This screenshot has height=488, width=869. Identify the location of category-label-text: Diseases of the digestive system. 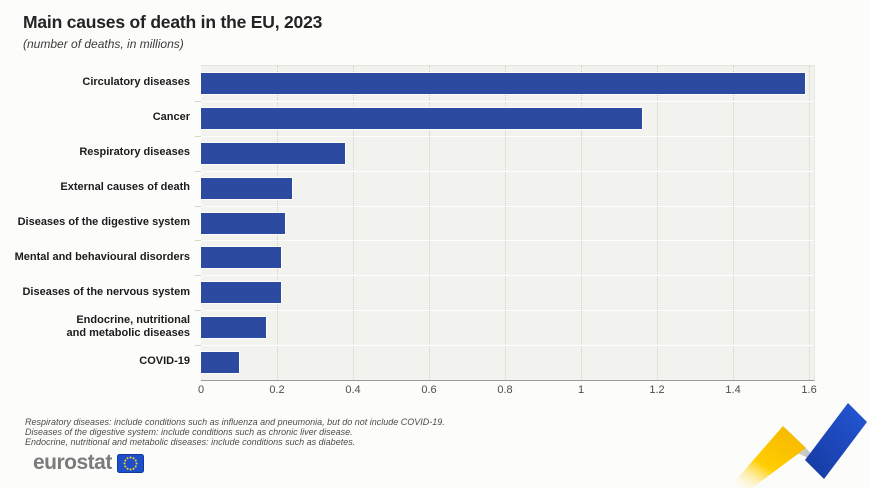
(103, 221).